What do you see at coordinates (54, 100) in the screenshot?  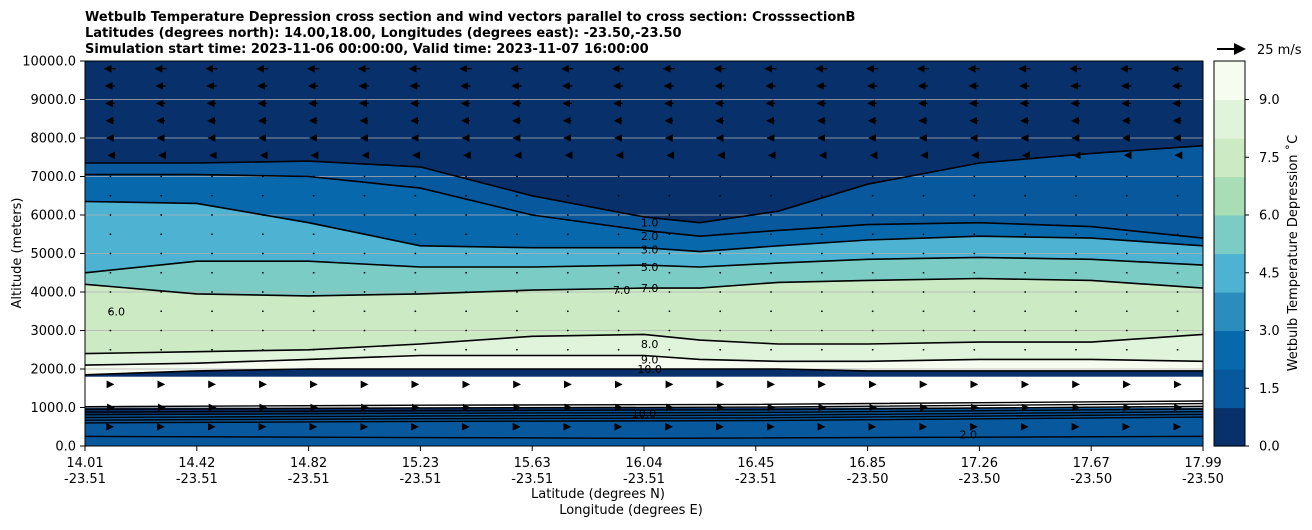 I see `y-tick-label: 9000.0` at bounding box center [54, 100].